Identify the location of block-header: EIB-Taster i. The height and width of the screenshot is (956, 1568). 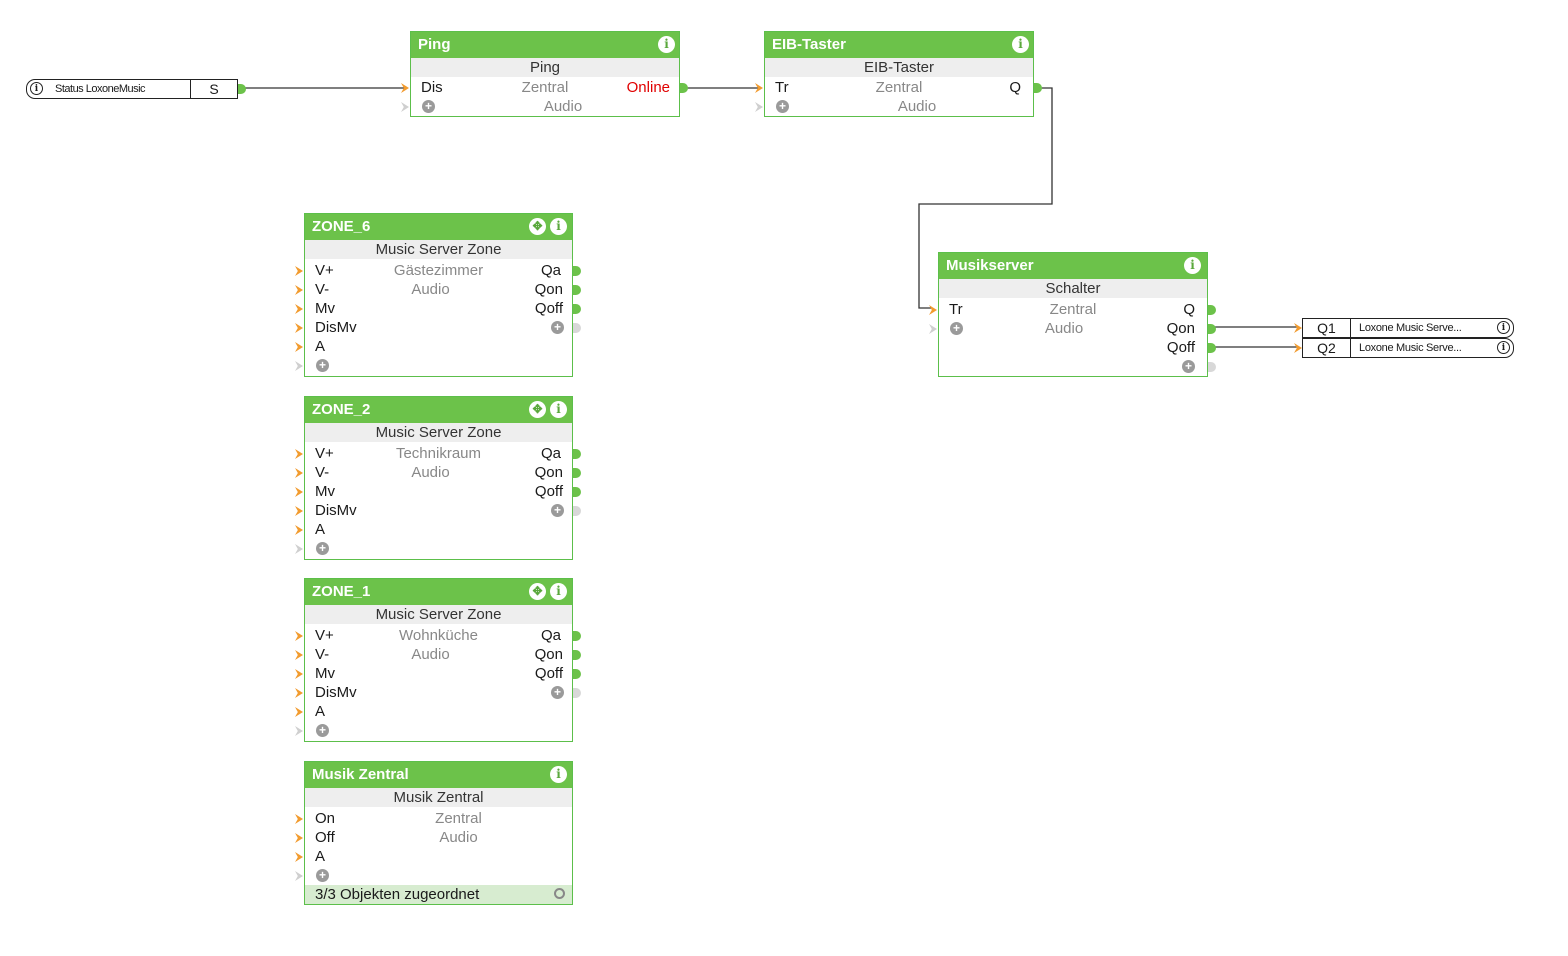
(899, 45).